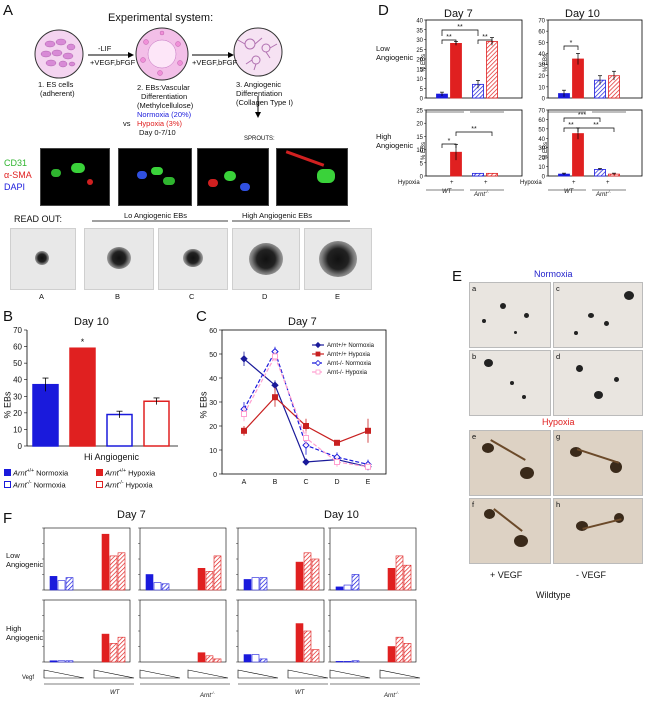 The height and width of the screenshot is (704, 645). What do you see at coordinates (259, 93) in the screenshot?
I see `step3-line2: Differentiation` at bounding box center [259, 93].